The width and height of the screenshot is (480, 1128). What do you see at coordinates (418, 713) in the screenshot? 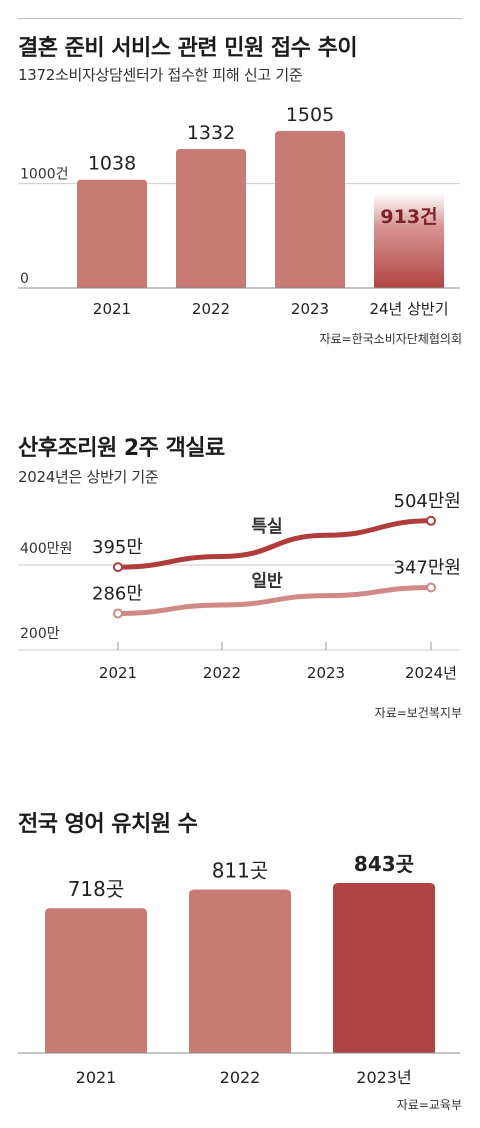
I see `postpartum-source: 자료=보건복지부` at bounding box center [418, 713].